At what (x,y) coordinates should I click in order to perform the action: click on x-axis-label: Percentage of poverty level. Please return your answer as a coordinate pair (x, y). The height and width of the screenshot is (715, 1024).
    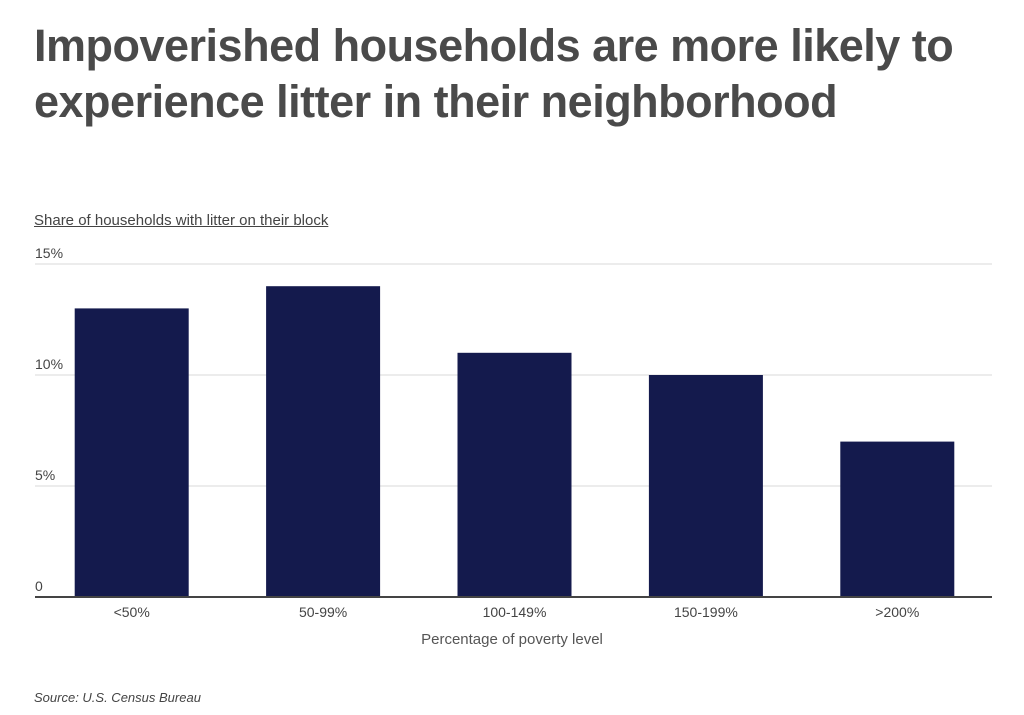
    Looking at the image, I should click on (512, 639).